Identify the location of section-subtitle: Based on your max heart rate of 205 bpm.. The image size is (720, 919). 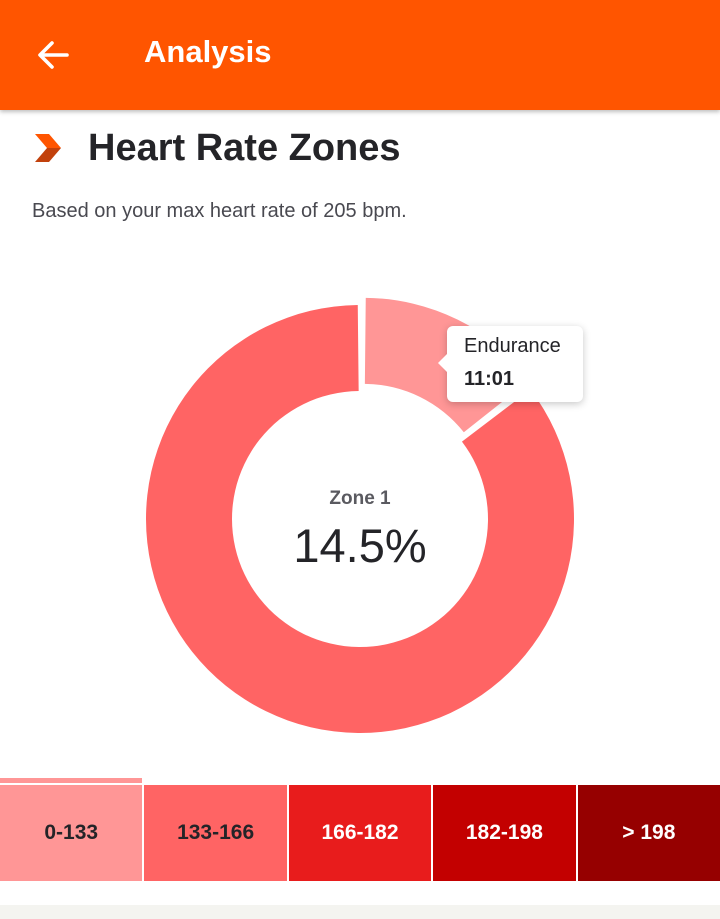
(219, 211).